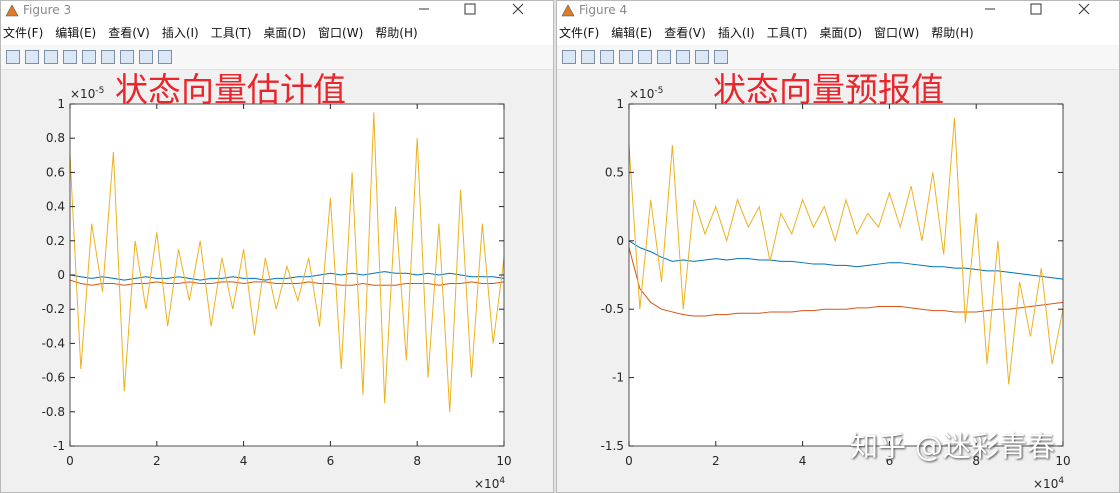 The image size is (1120, 493). I want to click on y-tick-label: 0.8, so click(55, 138).